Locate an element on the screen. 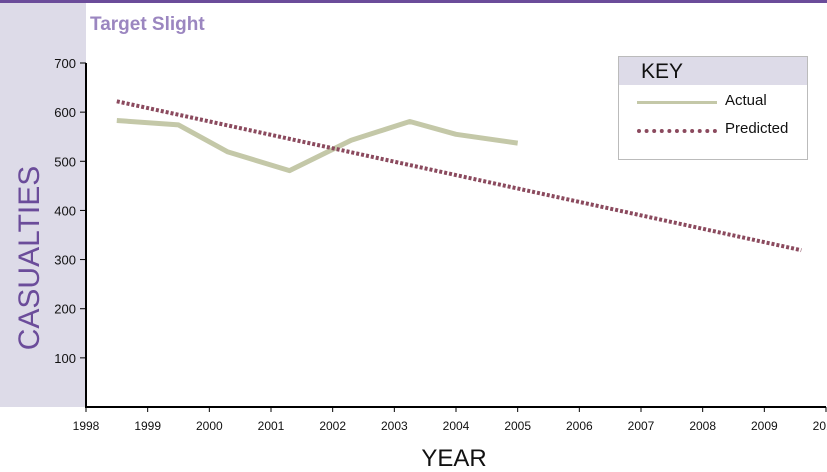 Image resolution: width=827 pixels, height=472 pixels. legend: KEY Actual Predicted is located at coordinates (713, 108).